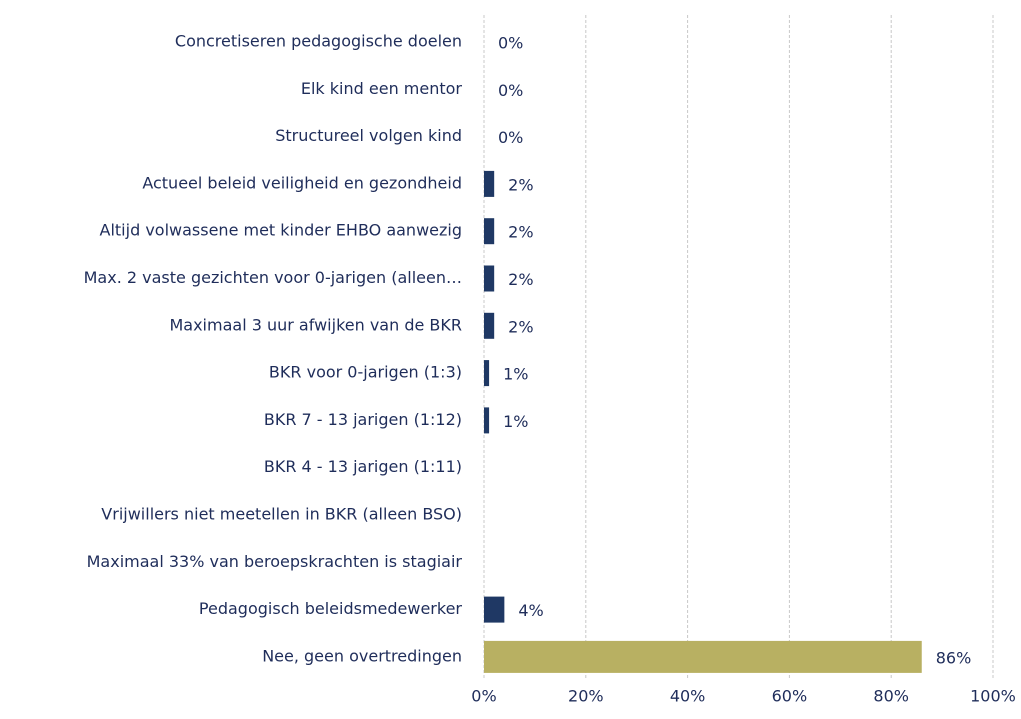 This screenshot has height=719, width=1021. What do you see at coordinates (382, 88) in the screenshot?
I see `category-label: Elk kind een mentor` at bounding box center [382, 88].